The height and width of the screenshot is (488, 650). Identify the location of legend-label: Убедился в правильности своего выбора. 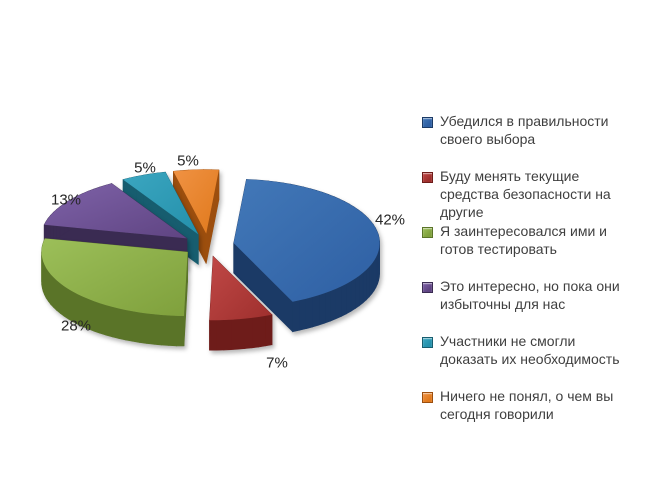
(524, 130).